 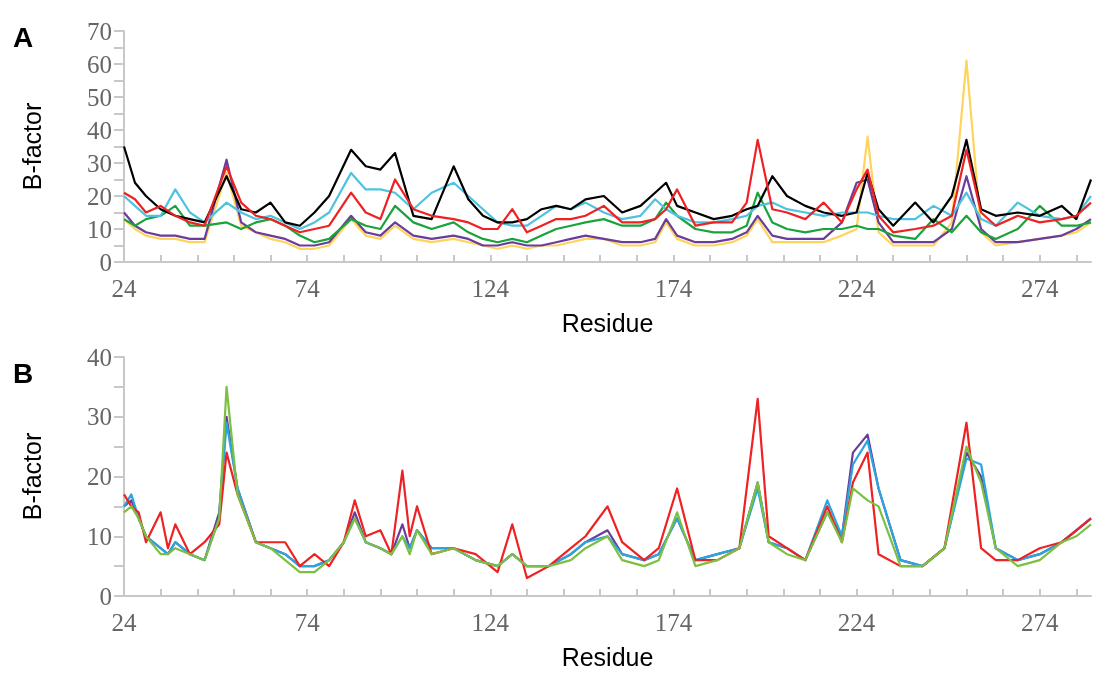 What do you see at coordinates (99, 31) in the screenshot?
I see `y-tick-label: 70` at bounding box center [99, 31].